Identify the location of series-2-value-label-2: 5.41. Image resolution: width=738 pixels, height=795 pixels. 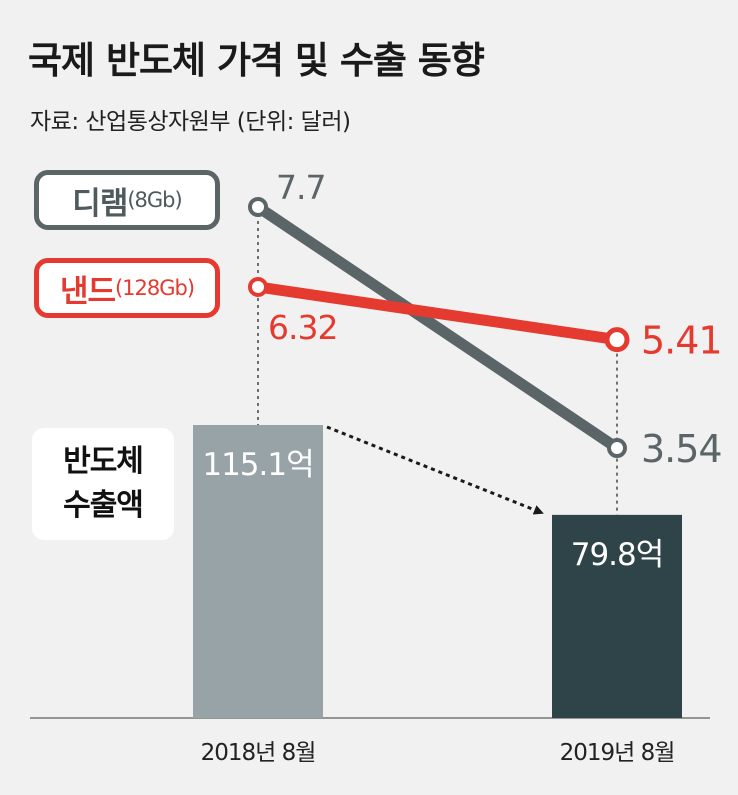
(681, 341).